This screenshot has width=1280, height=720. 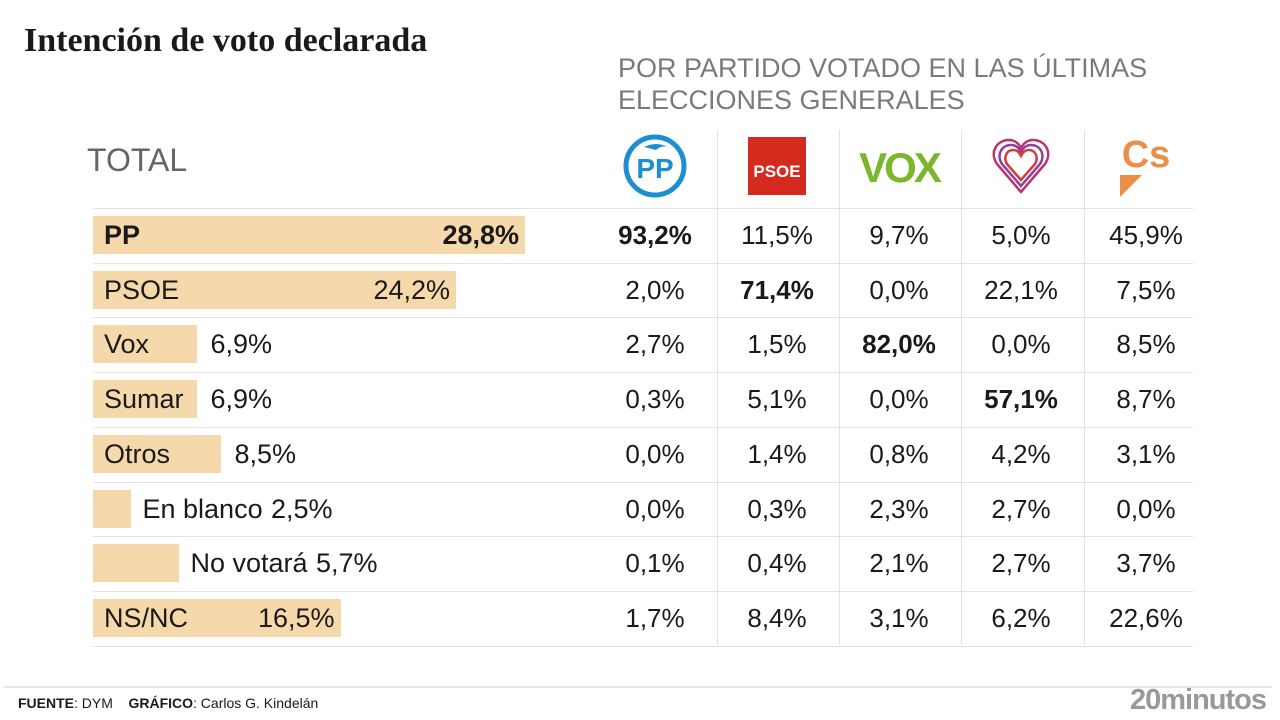 I want to click on table-row: PP 28,8% 93,2% 11,5% 9,7% 5,0% 45,9%, so click(x=640, y=235).